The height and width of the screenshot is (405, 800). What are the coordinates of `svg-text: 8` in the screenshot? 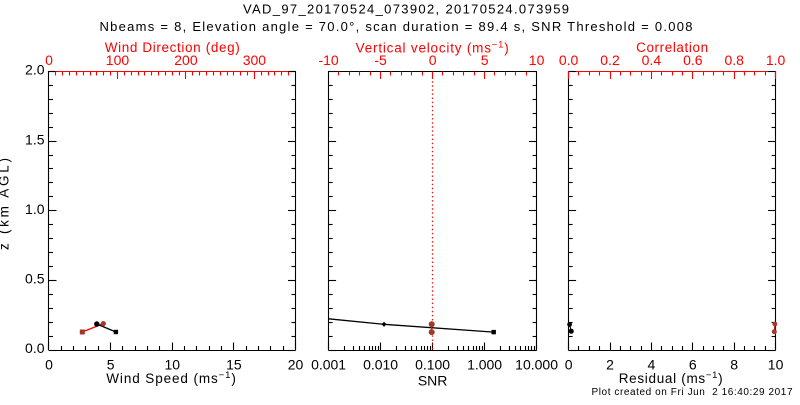 It's located at (734, 365).